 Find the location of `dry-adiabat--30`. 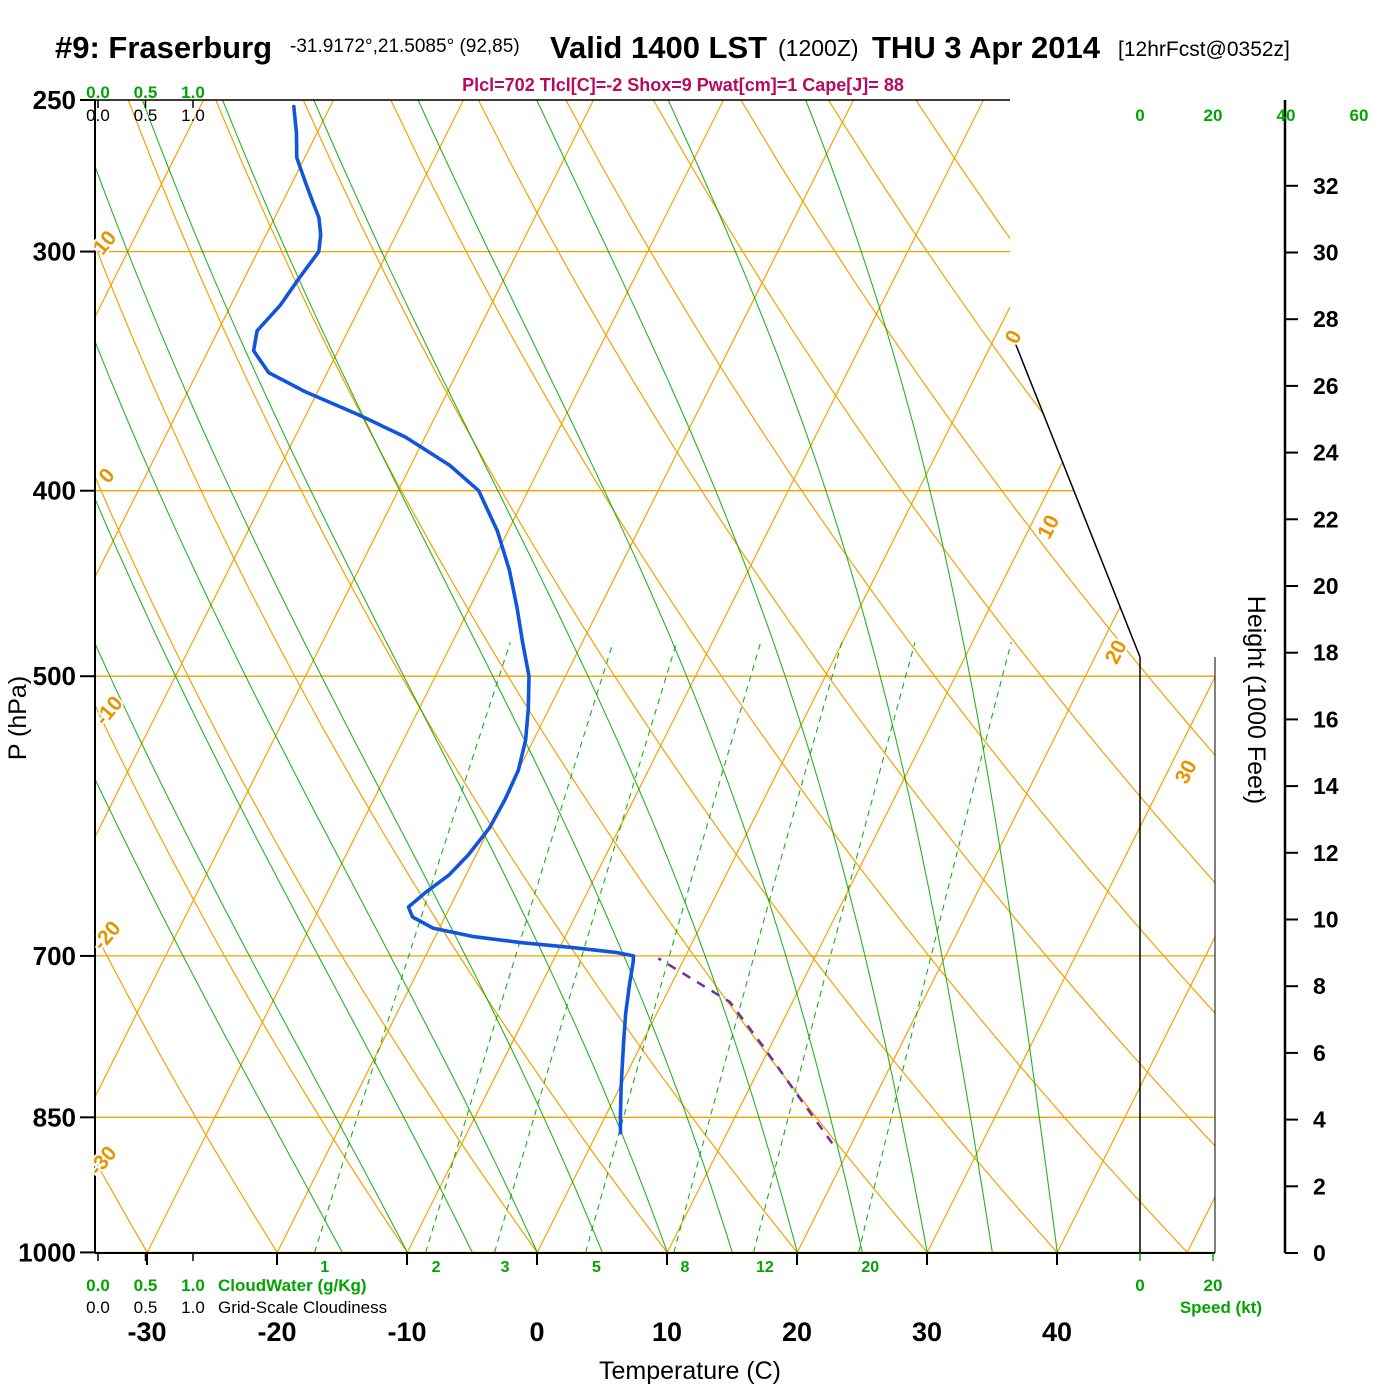

dry-adiabat--30 is located at coordinates (133, 676).